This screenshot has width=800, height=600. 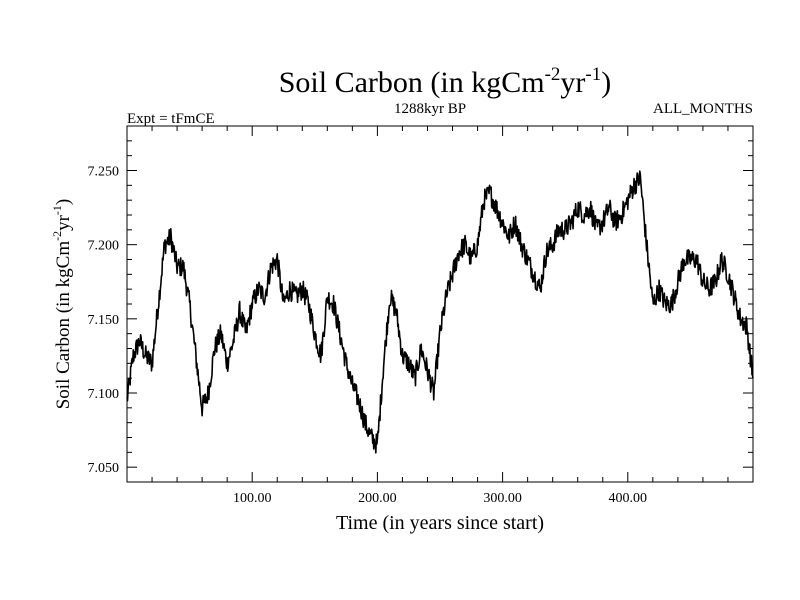 I want to click on x-tick-label-1: 200.00, so click(x=377, y=498).